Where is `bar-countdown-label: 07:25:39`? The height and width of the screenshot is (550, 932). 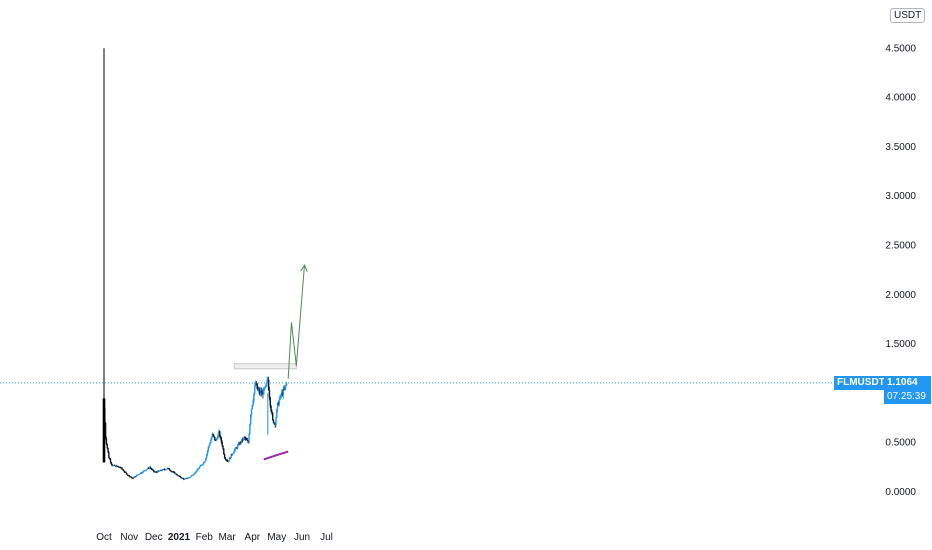
bar-countdown-label: 07:25:39 is located at coordinates (907, 397).